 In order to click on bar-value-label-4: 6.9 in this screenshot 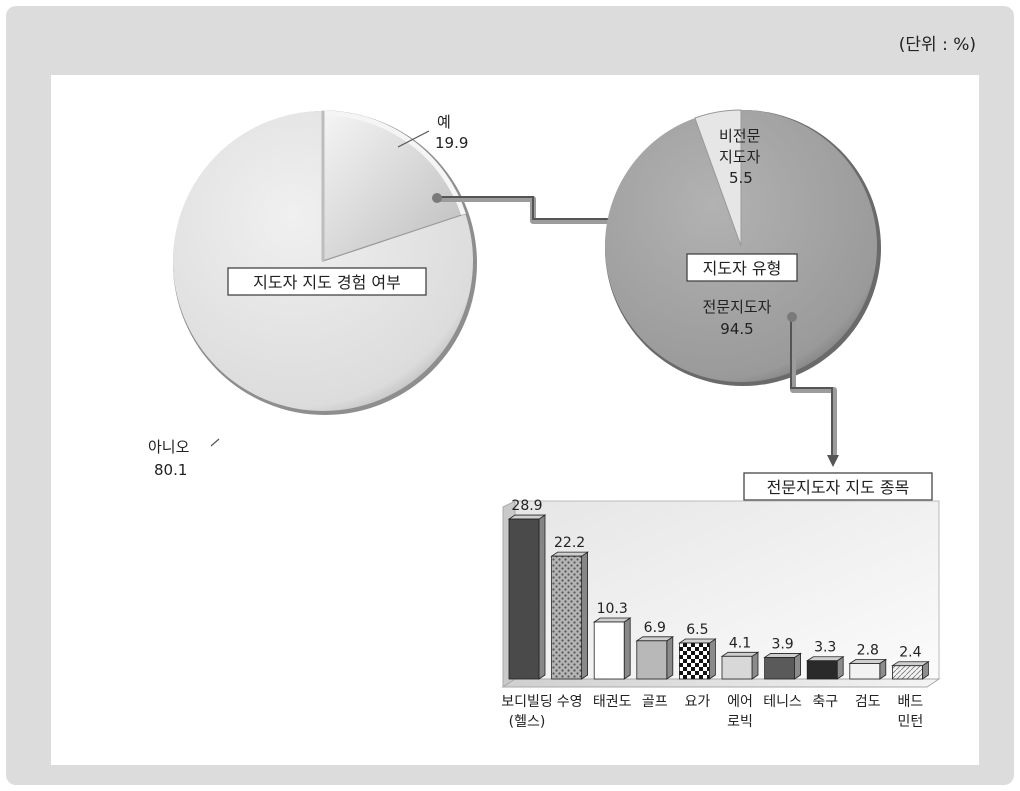, I will do `click(655, 628)`.